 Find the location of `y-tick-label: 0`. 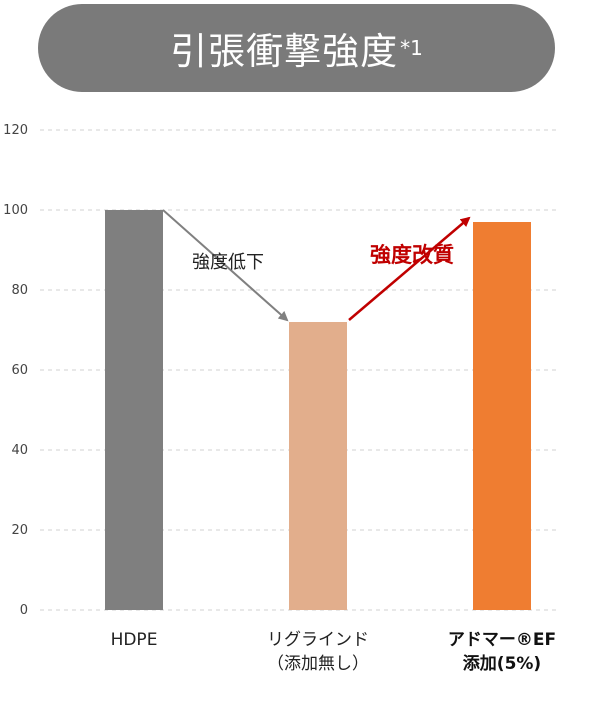

y-tick-label: 0 is located at coordinates (24, 610).